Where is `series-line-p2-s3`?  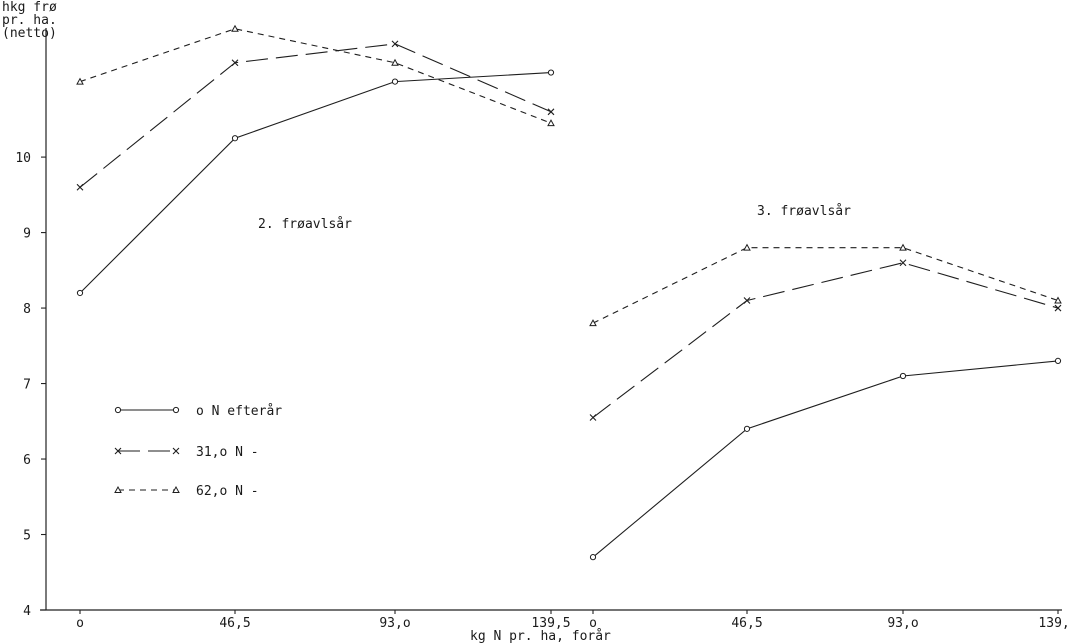 series-line-p2-s3 is located at coordinates (825, 285).